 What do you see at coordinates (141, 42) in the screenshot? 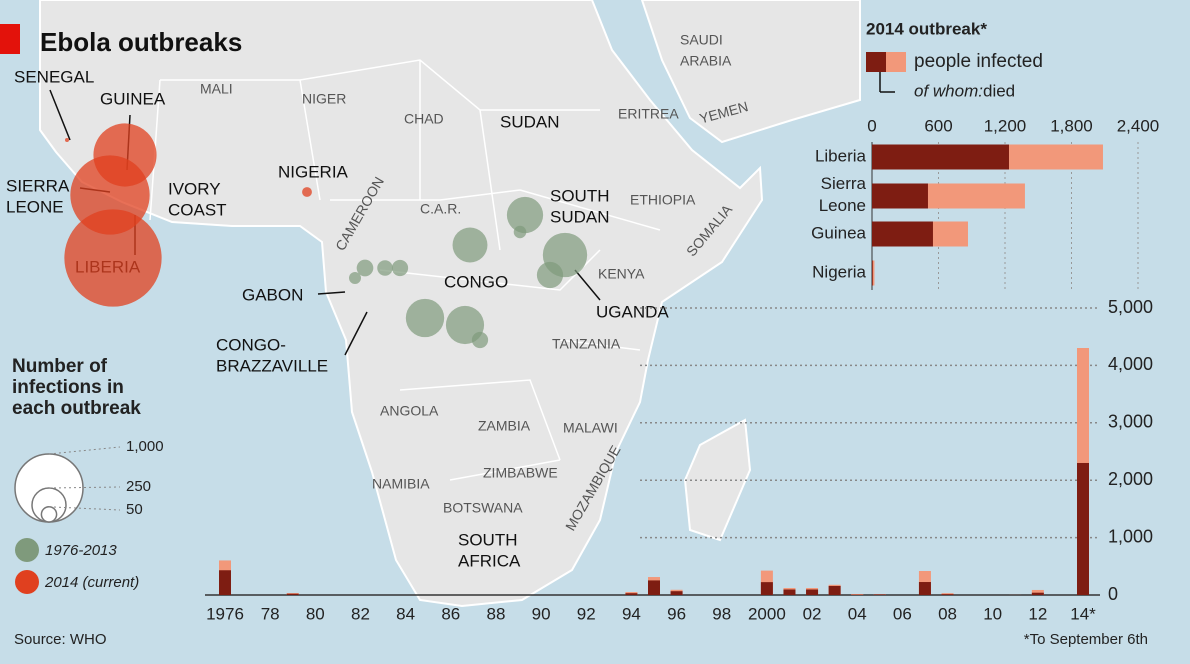
I see `title: Ebola outbreaks` at bounding box center [141, 42].